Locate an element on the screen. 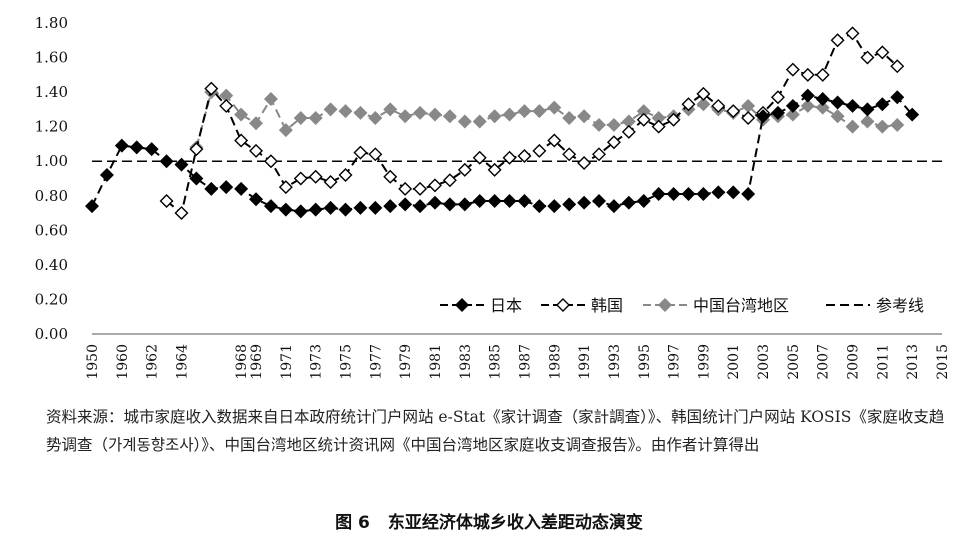 This screenshot has height=549, width=978. legend-label: 中国台湾地区 is located at coordinates (741, 305).